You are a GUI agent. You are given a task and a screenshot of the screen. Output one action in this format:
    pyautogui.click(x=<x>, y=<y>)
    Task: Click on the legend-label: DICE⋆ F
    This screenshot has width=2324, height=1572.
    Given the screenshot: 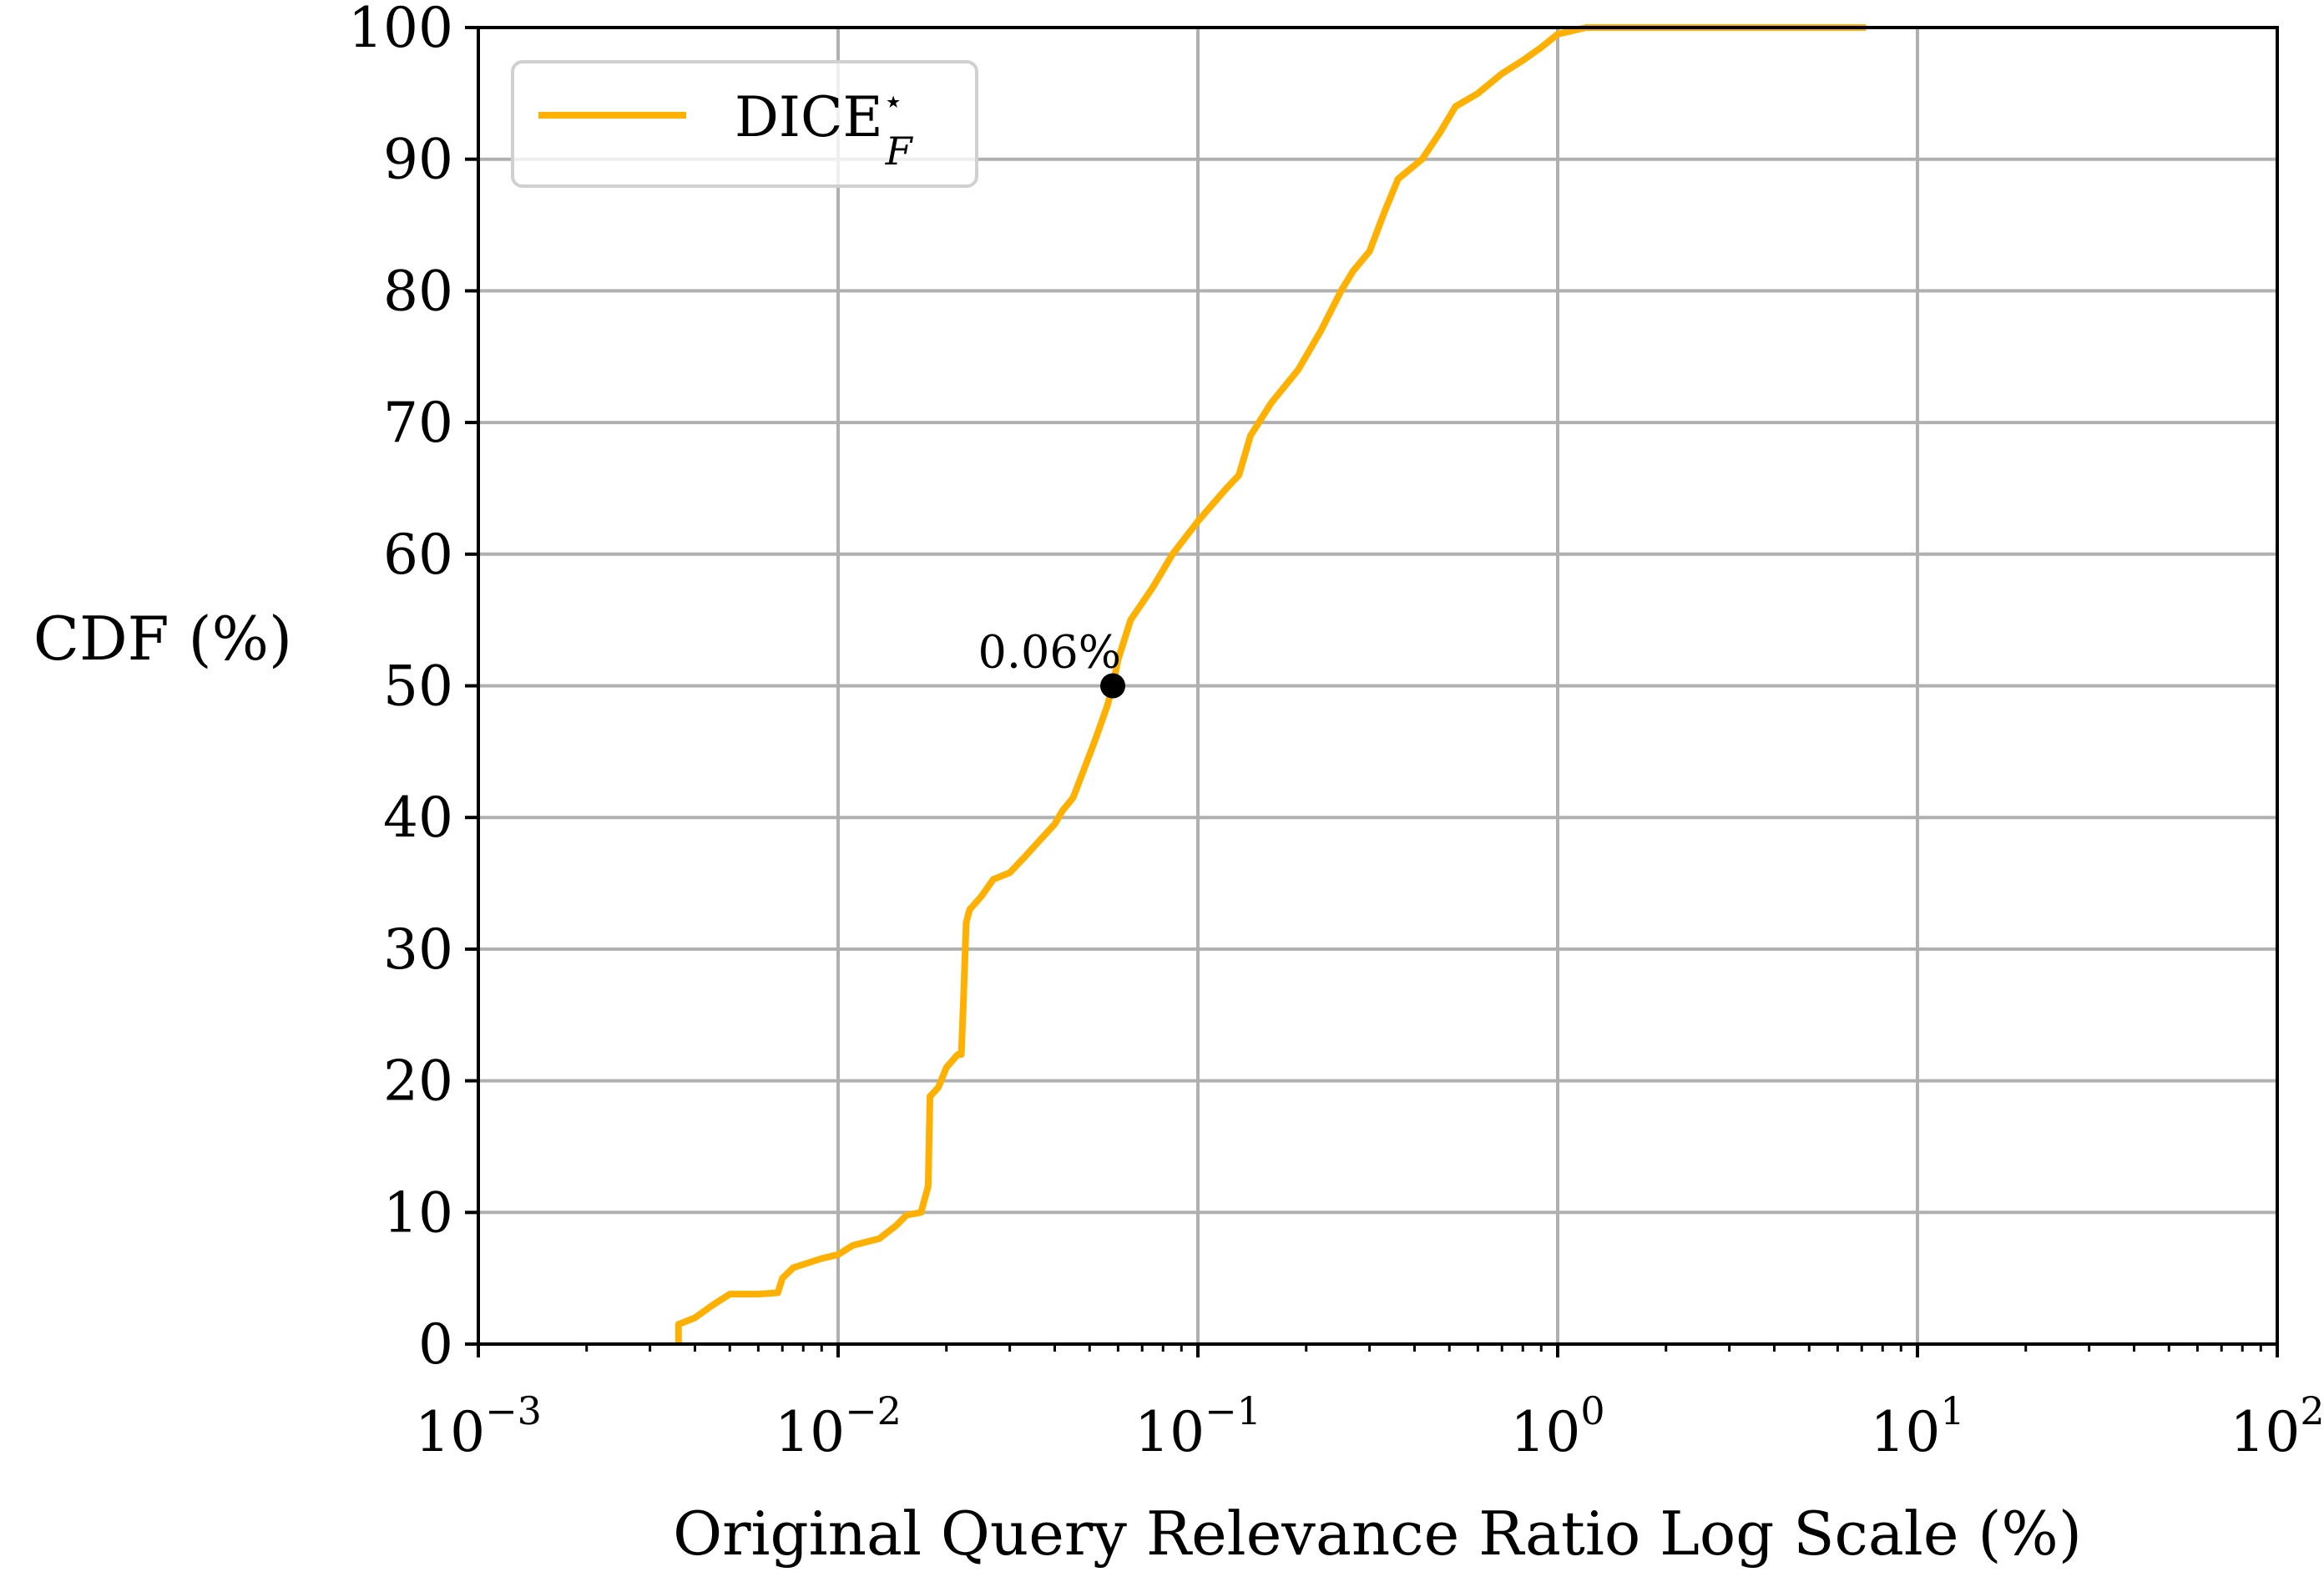 What is the action you would take?
    pyautogui.click(x=824, y=128)
    